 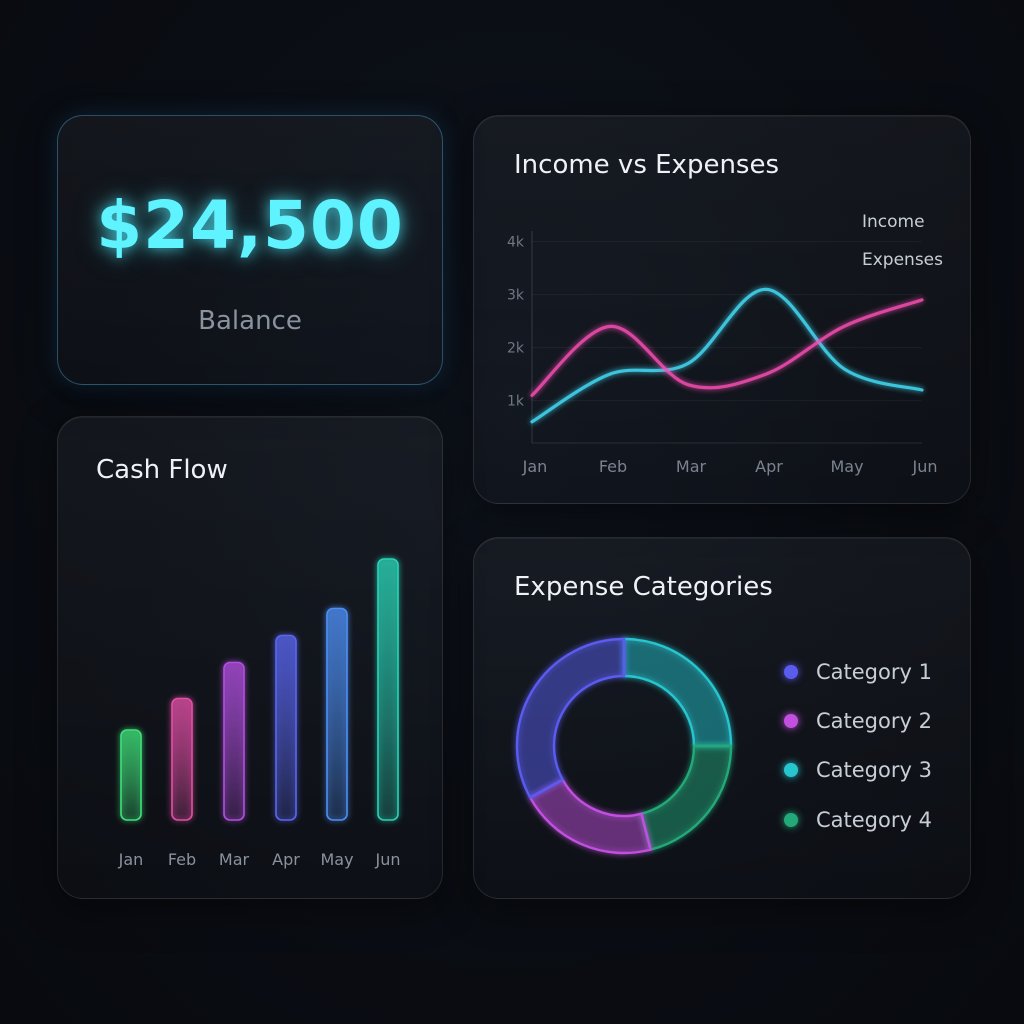 What do you see at coordinates (259, 713) in the screenshot?
I see `cash-flow-chart: Jan Feb Mar Apr May Jun` at bounding box center [259, 713].